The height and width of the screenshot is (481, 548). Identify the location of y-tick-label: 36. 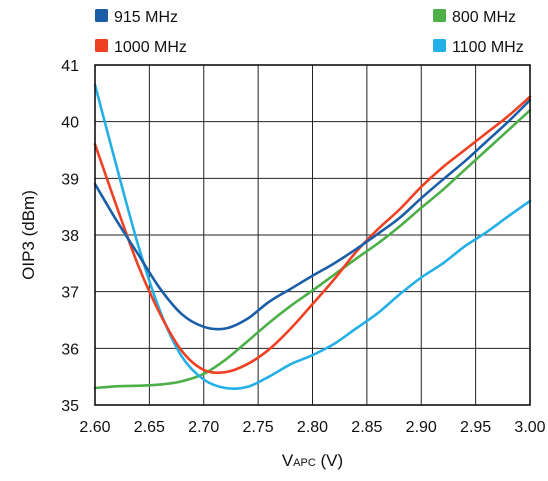
(70, 349).